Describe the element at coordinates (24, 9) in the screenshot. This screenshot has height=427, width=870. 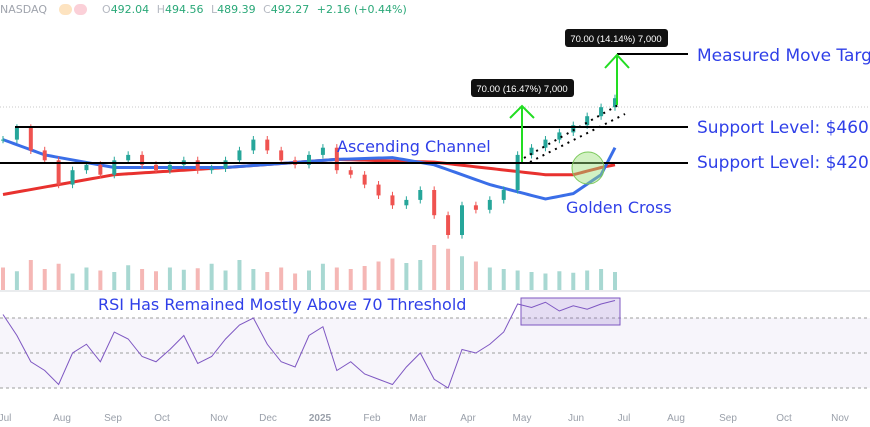
I see `symbol-name: NASDAQ` at that location.